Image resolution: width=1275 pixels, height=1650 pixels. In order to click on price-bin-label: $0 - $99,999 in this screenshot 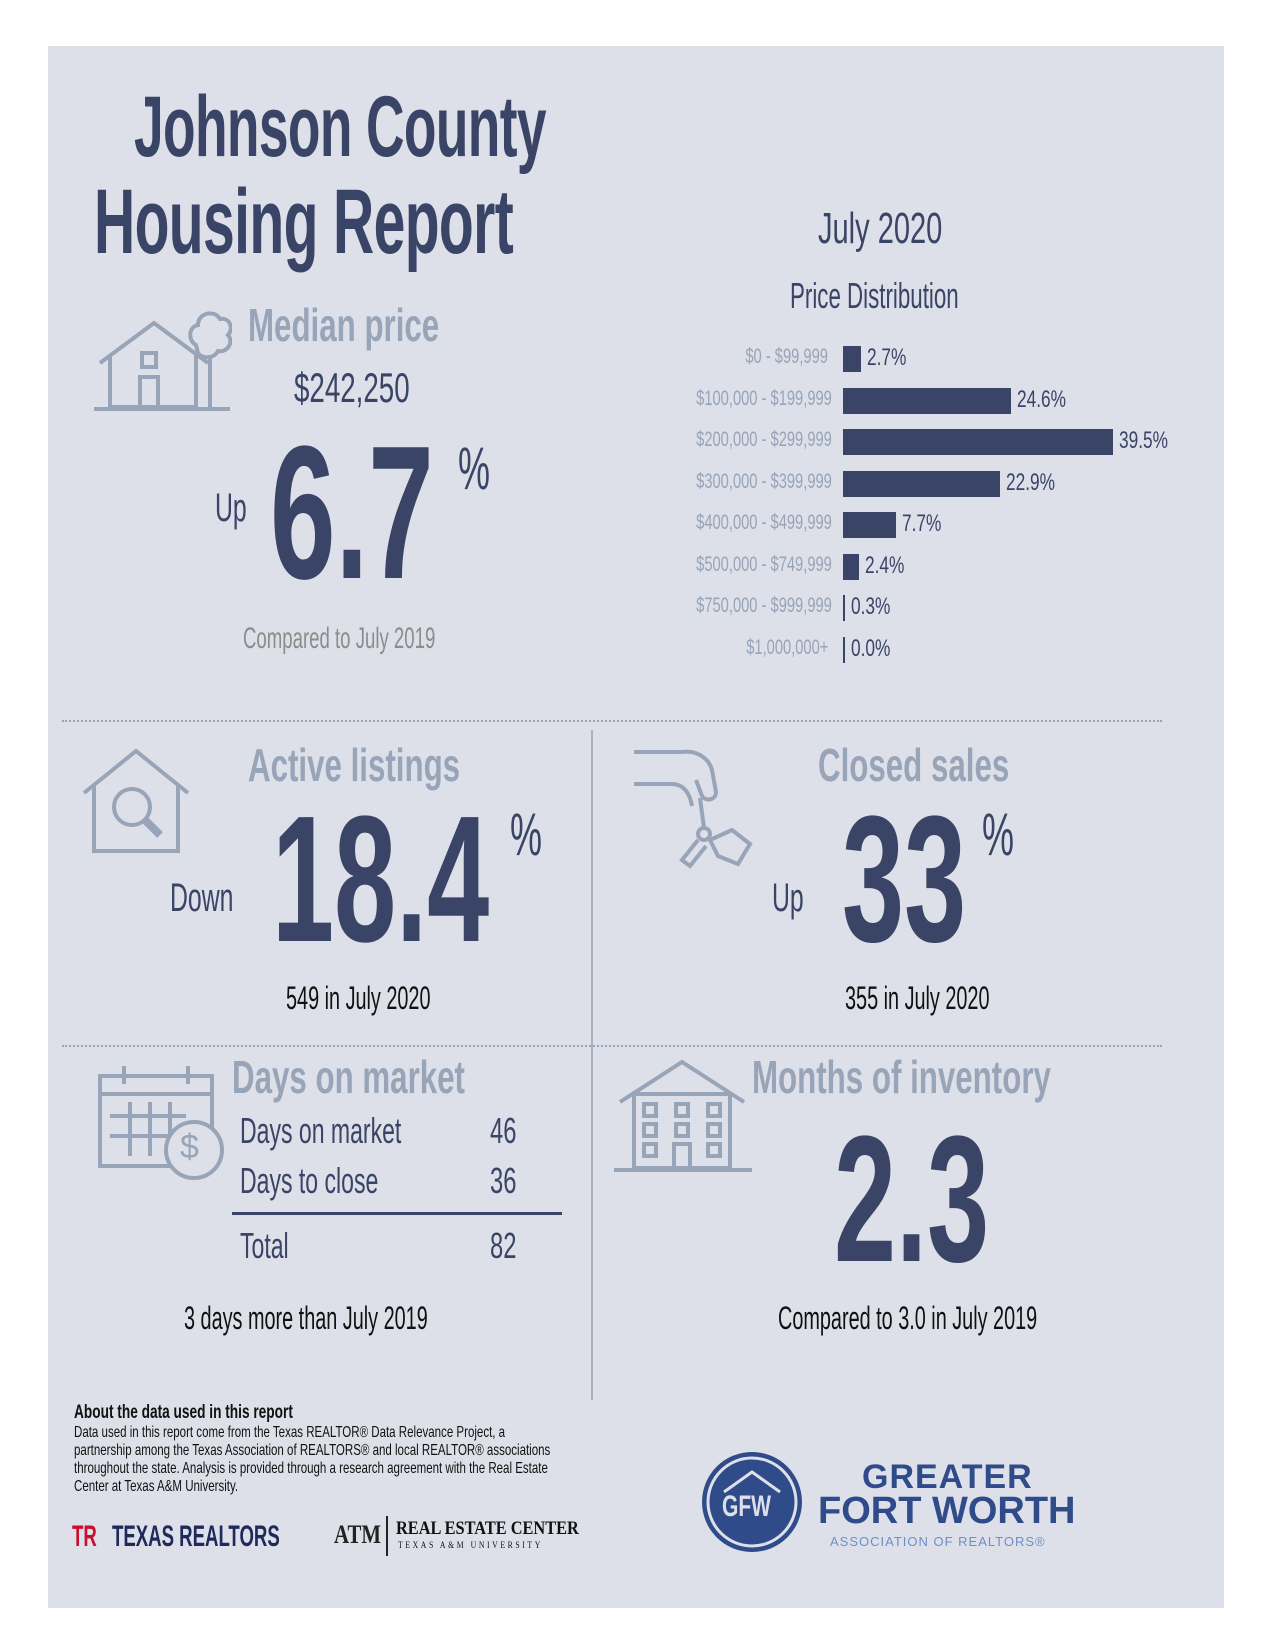, I will do `click(786, 356)`.